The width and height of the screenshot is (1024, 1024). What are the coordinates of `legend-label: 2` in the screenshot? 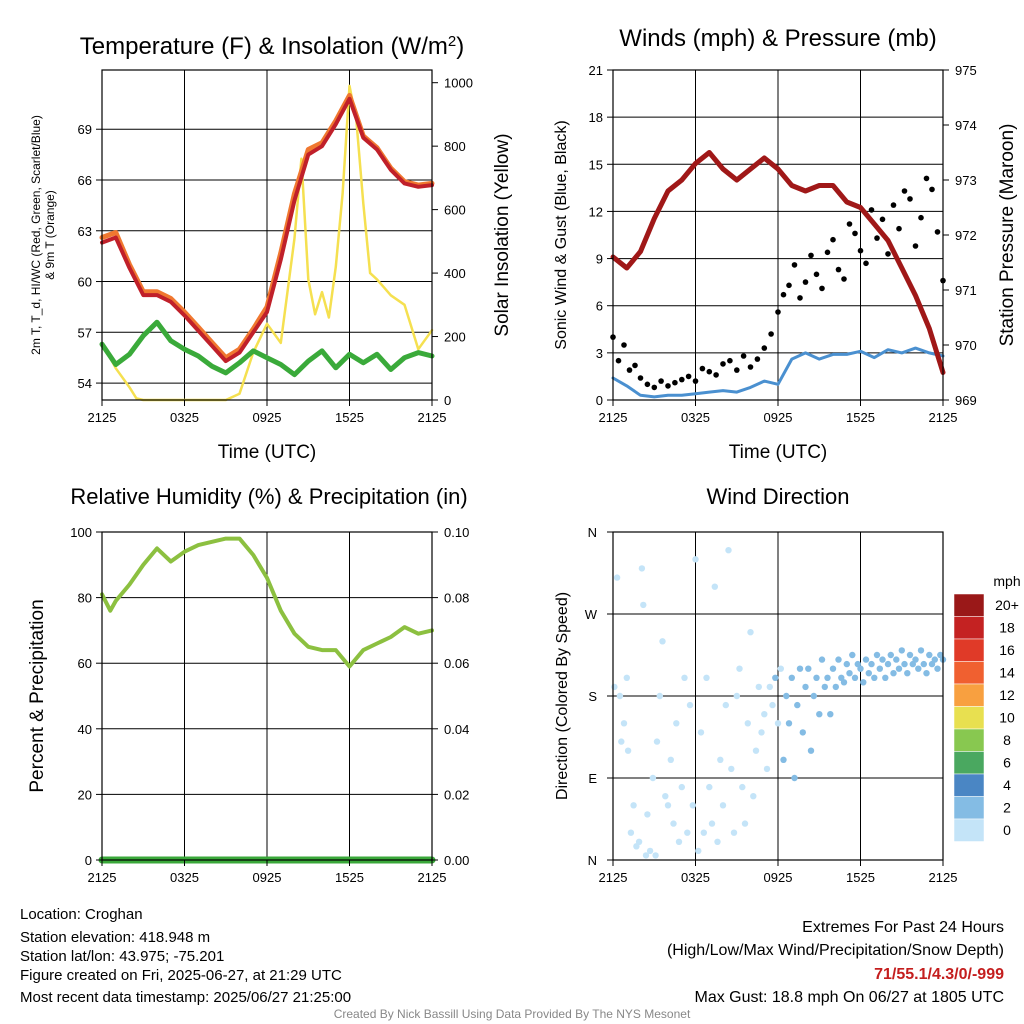 It's located at (1007, 808).